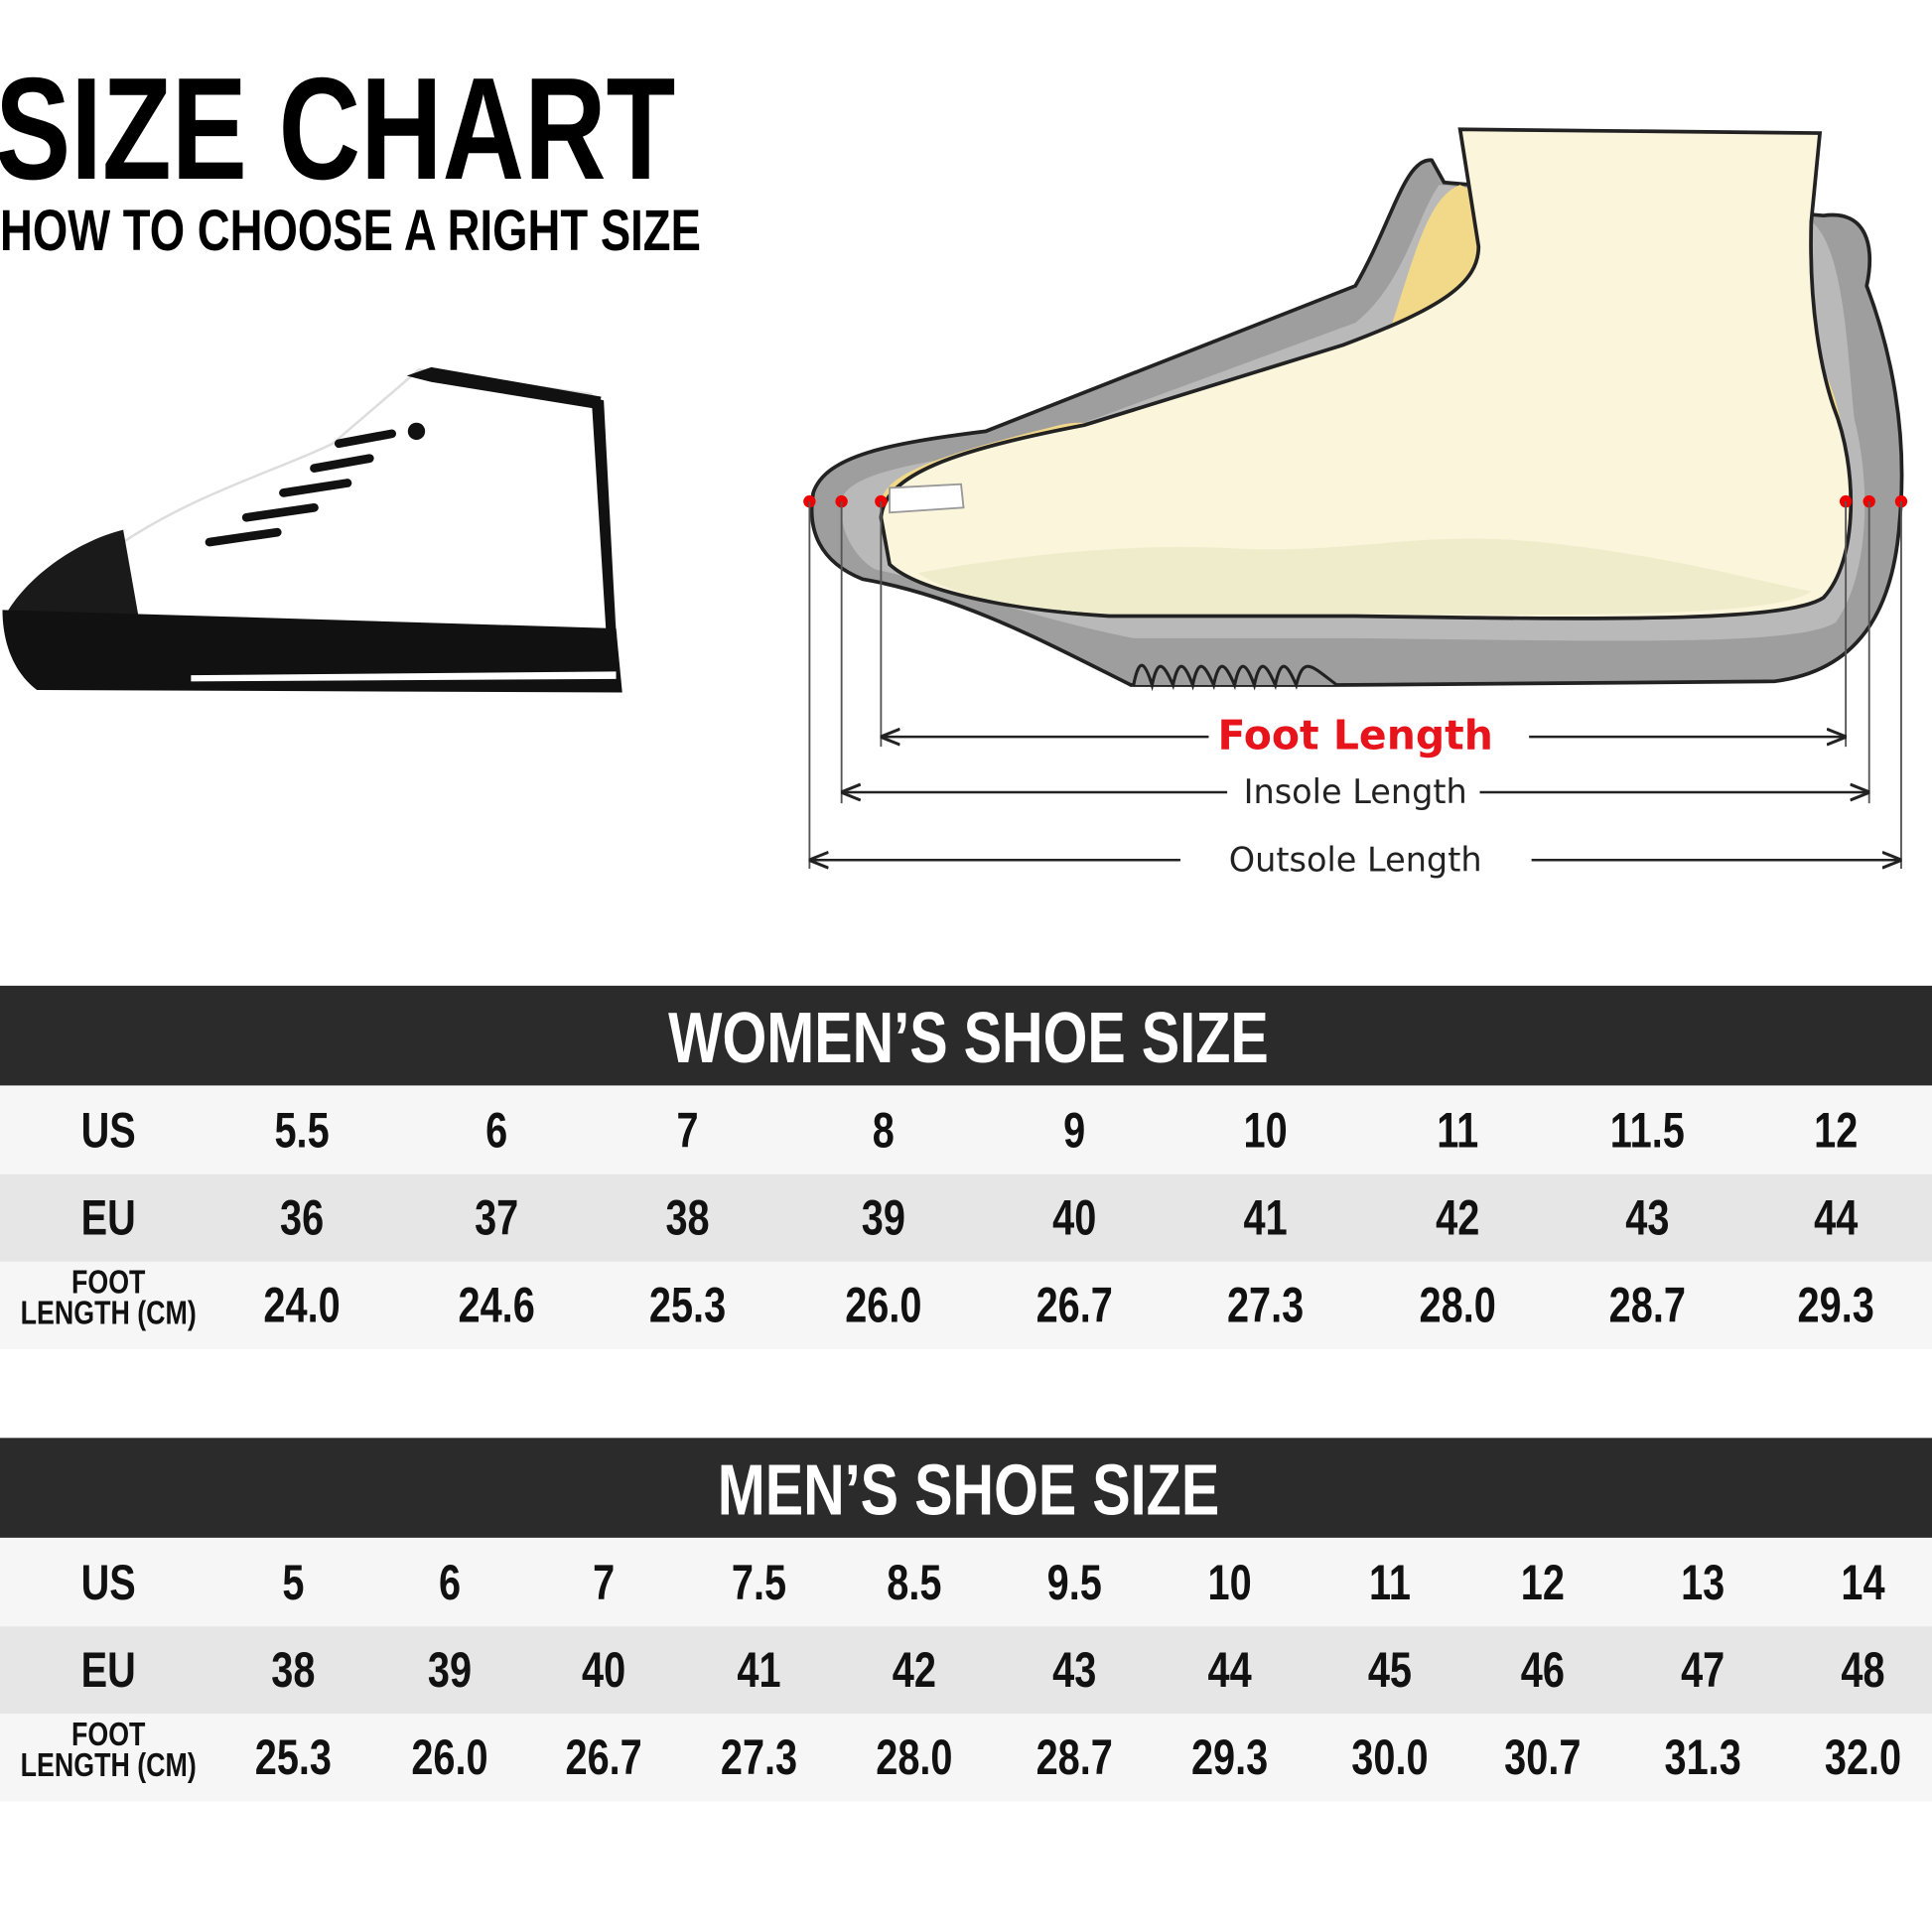 The image size is (1932, 1932). What do you see at coordinates (497, 1217) in the screenshot?
I see `table-cell: 37` at bounding box center [497, 1217].